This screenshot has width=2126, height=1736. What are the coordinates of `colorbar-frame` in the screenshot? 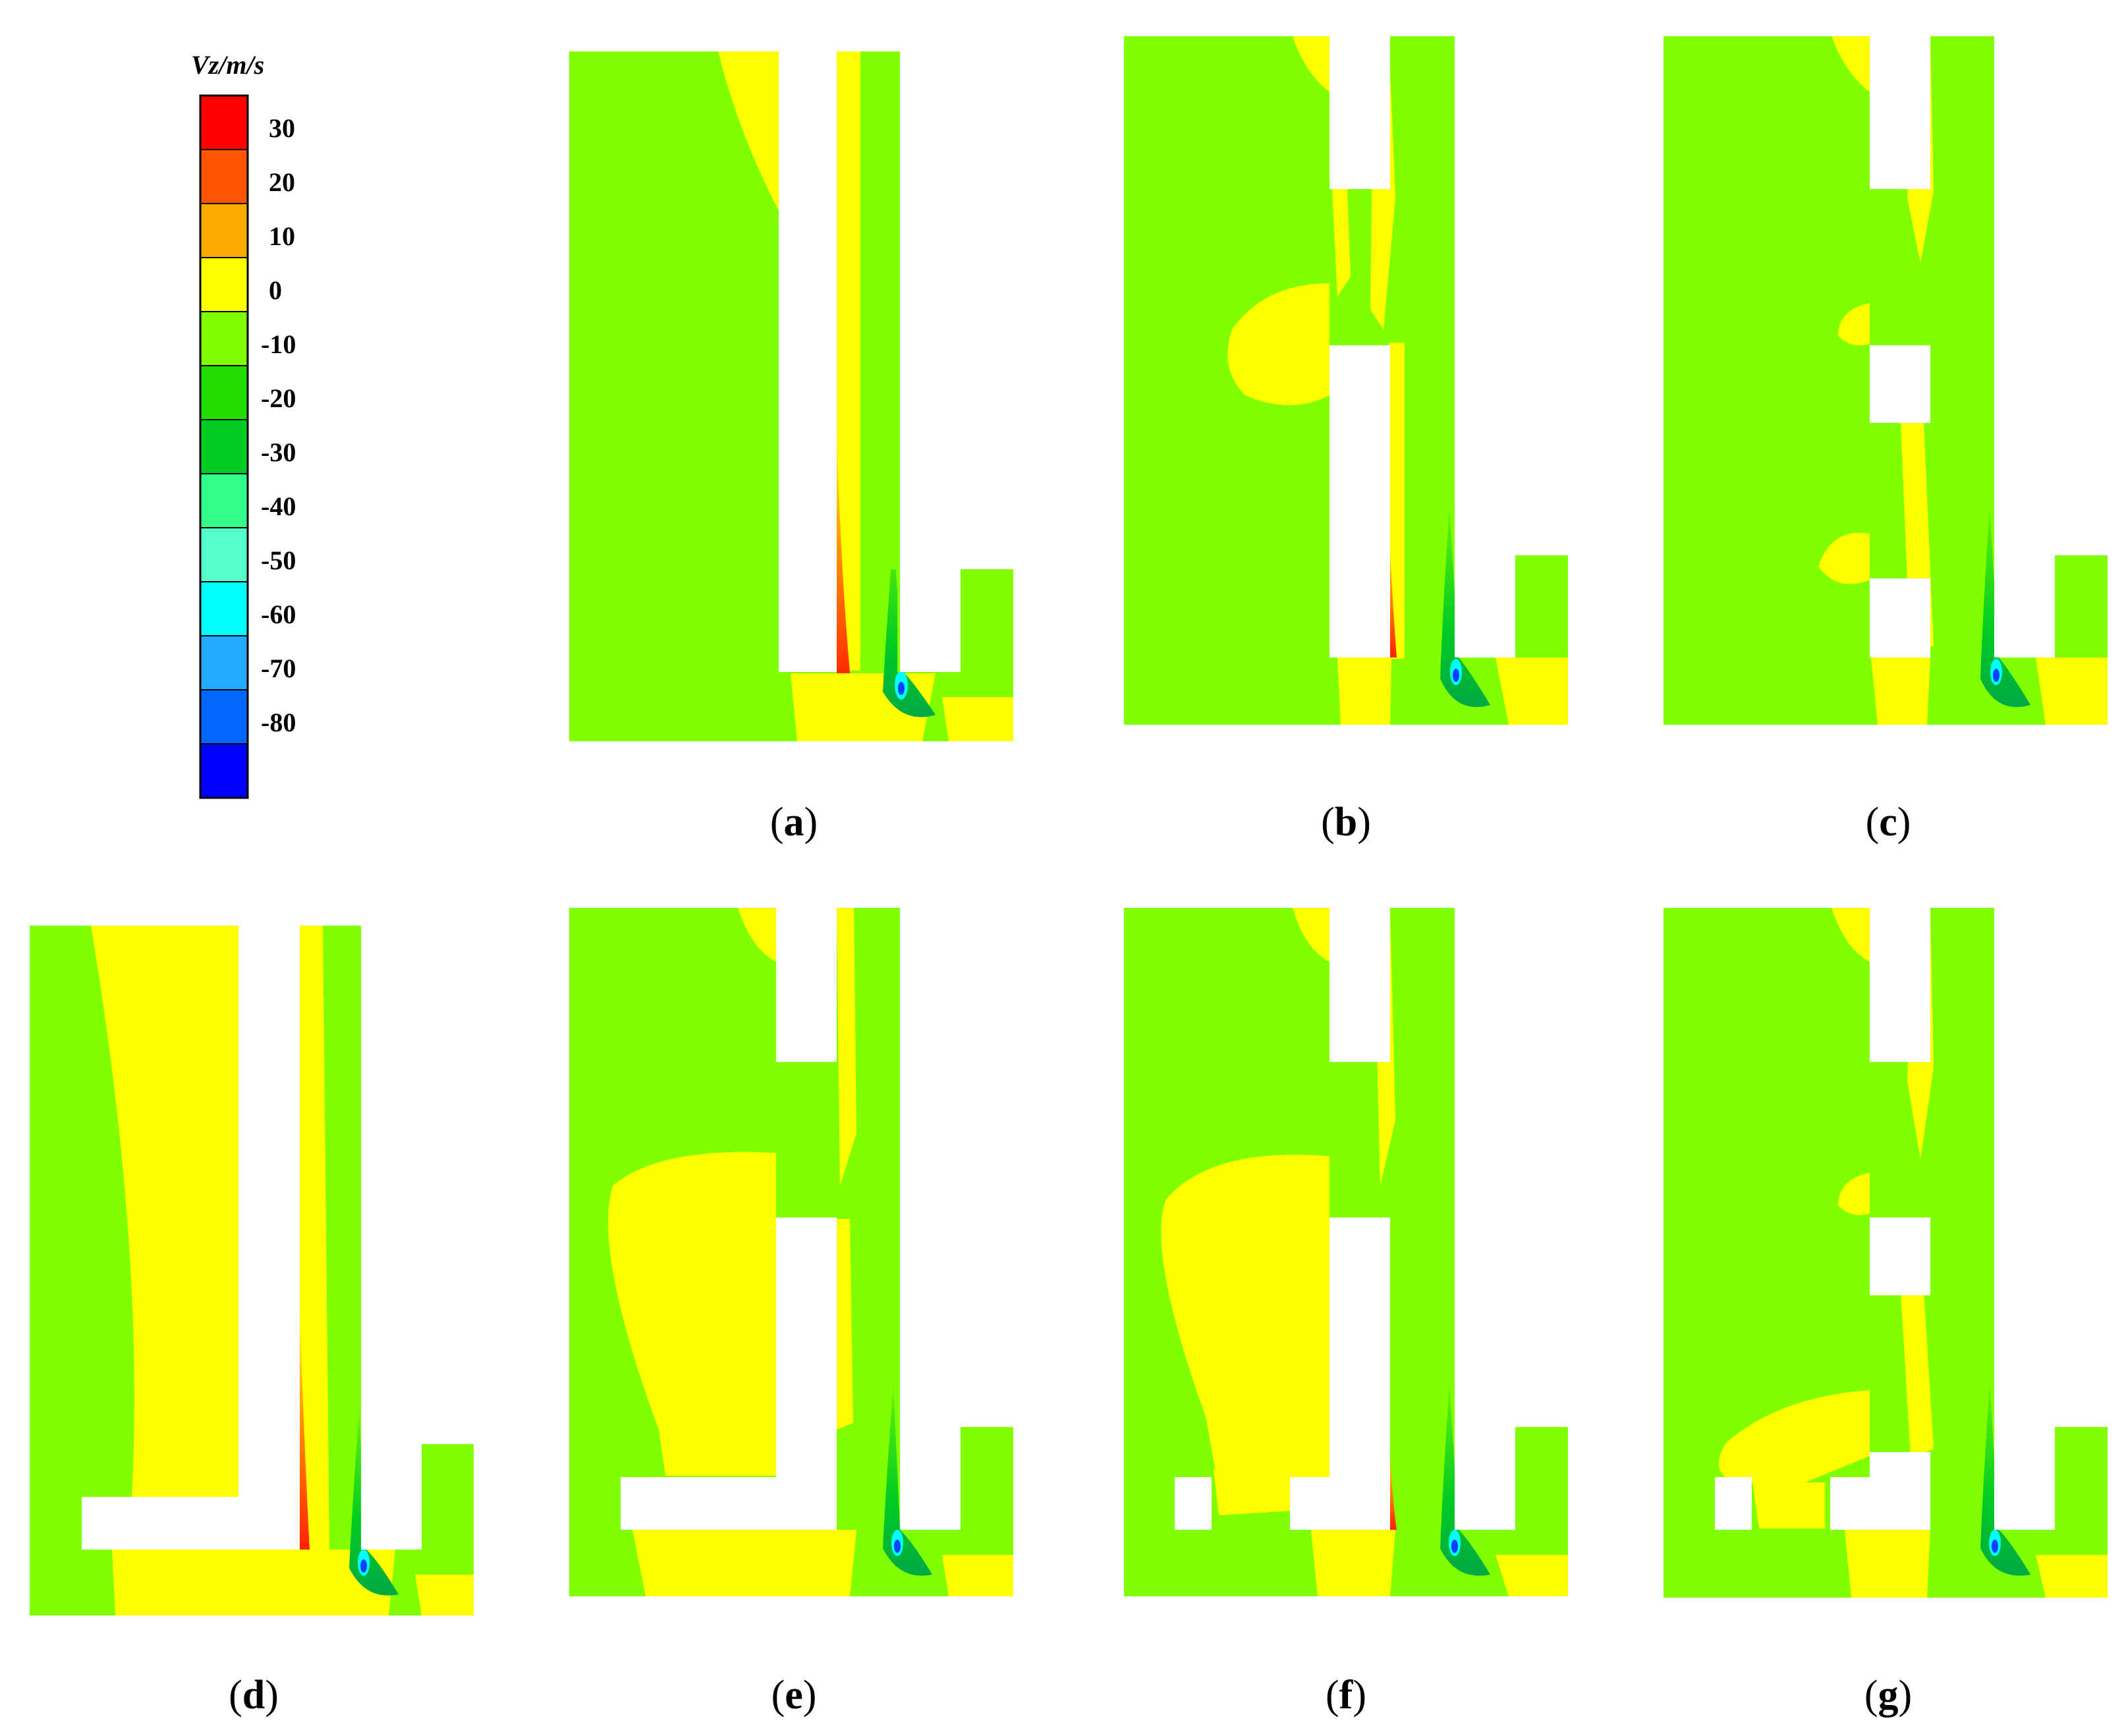 It's located at (224, 446).